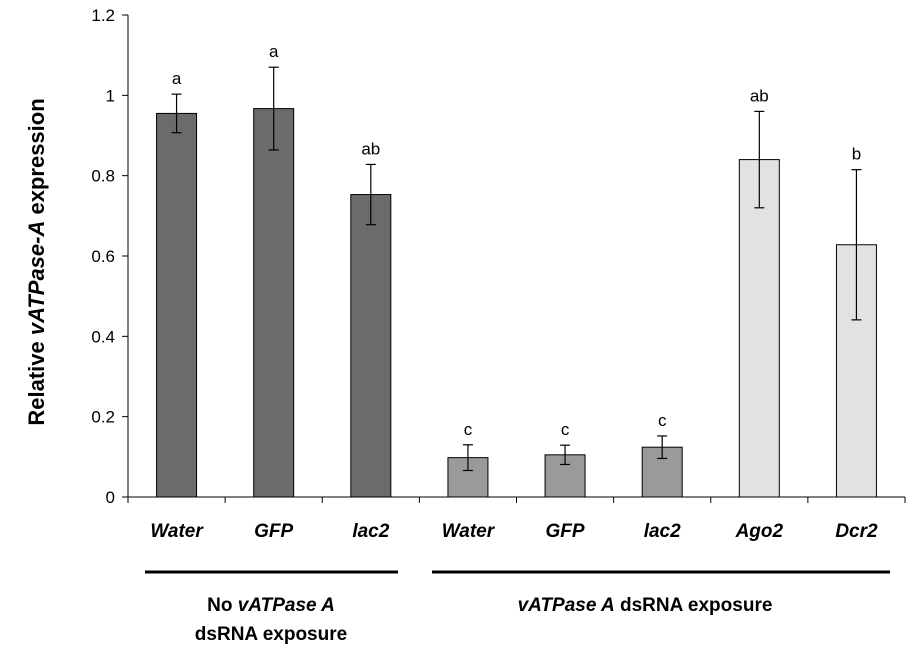 The height and width of the screenshot is (650, 906). I want to click on y-tick-label: 0.4, so click(103, 336).